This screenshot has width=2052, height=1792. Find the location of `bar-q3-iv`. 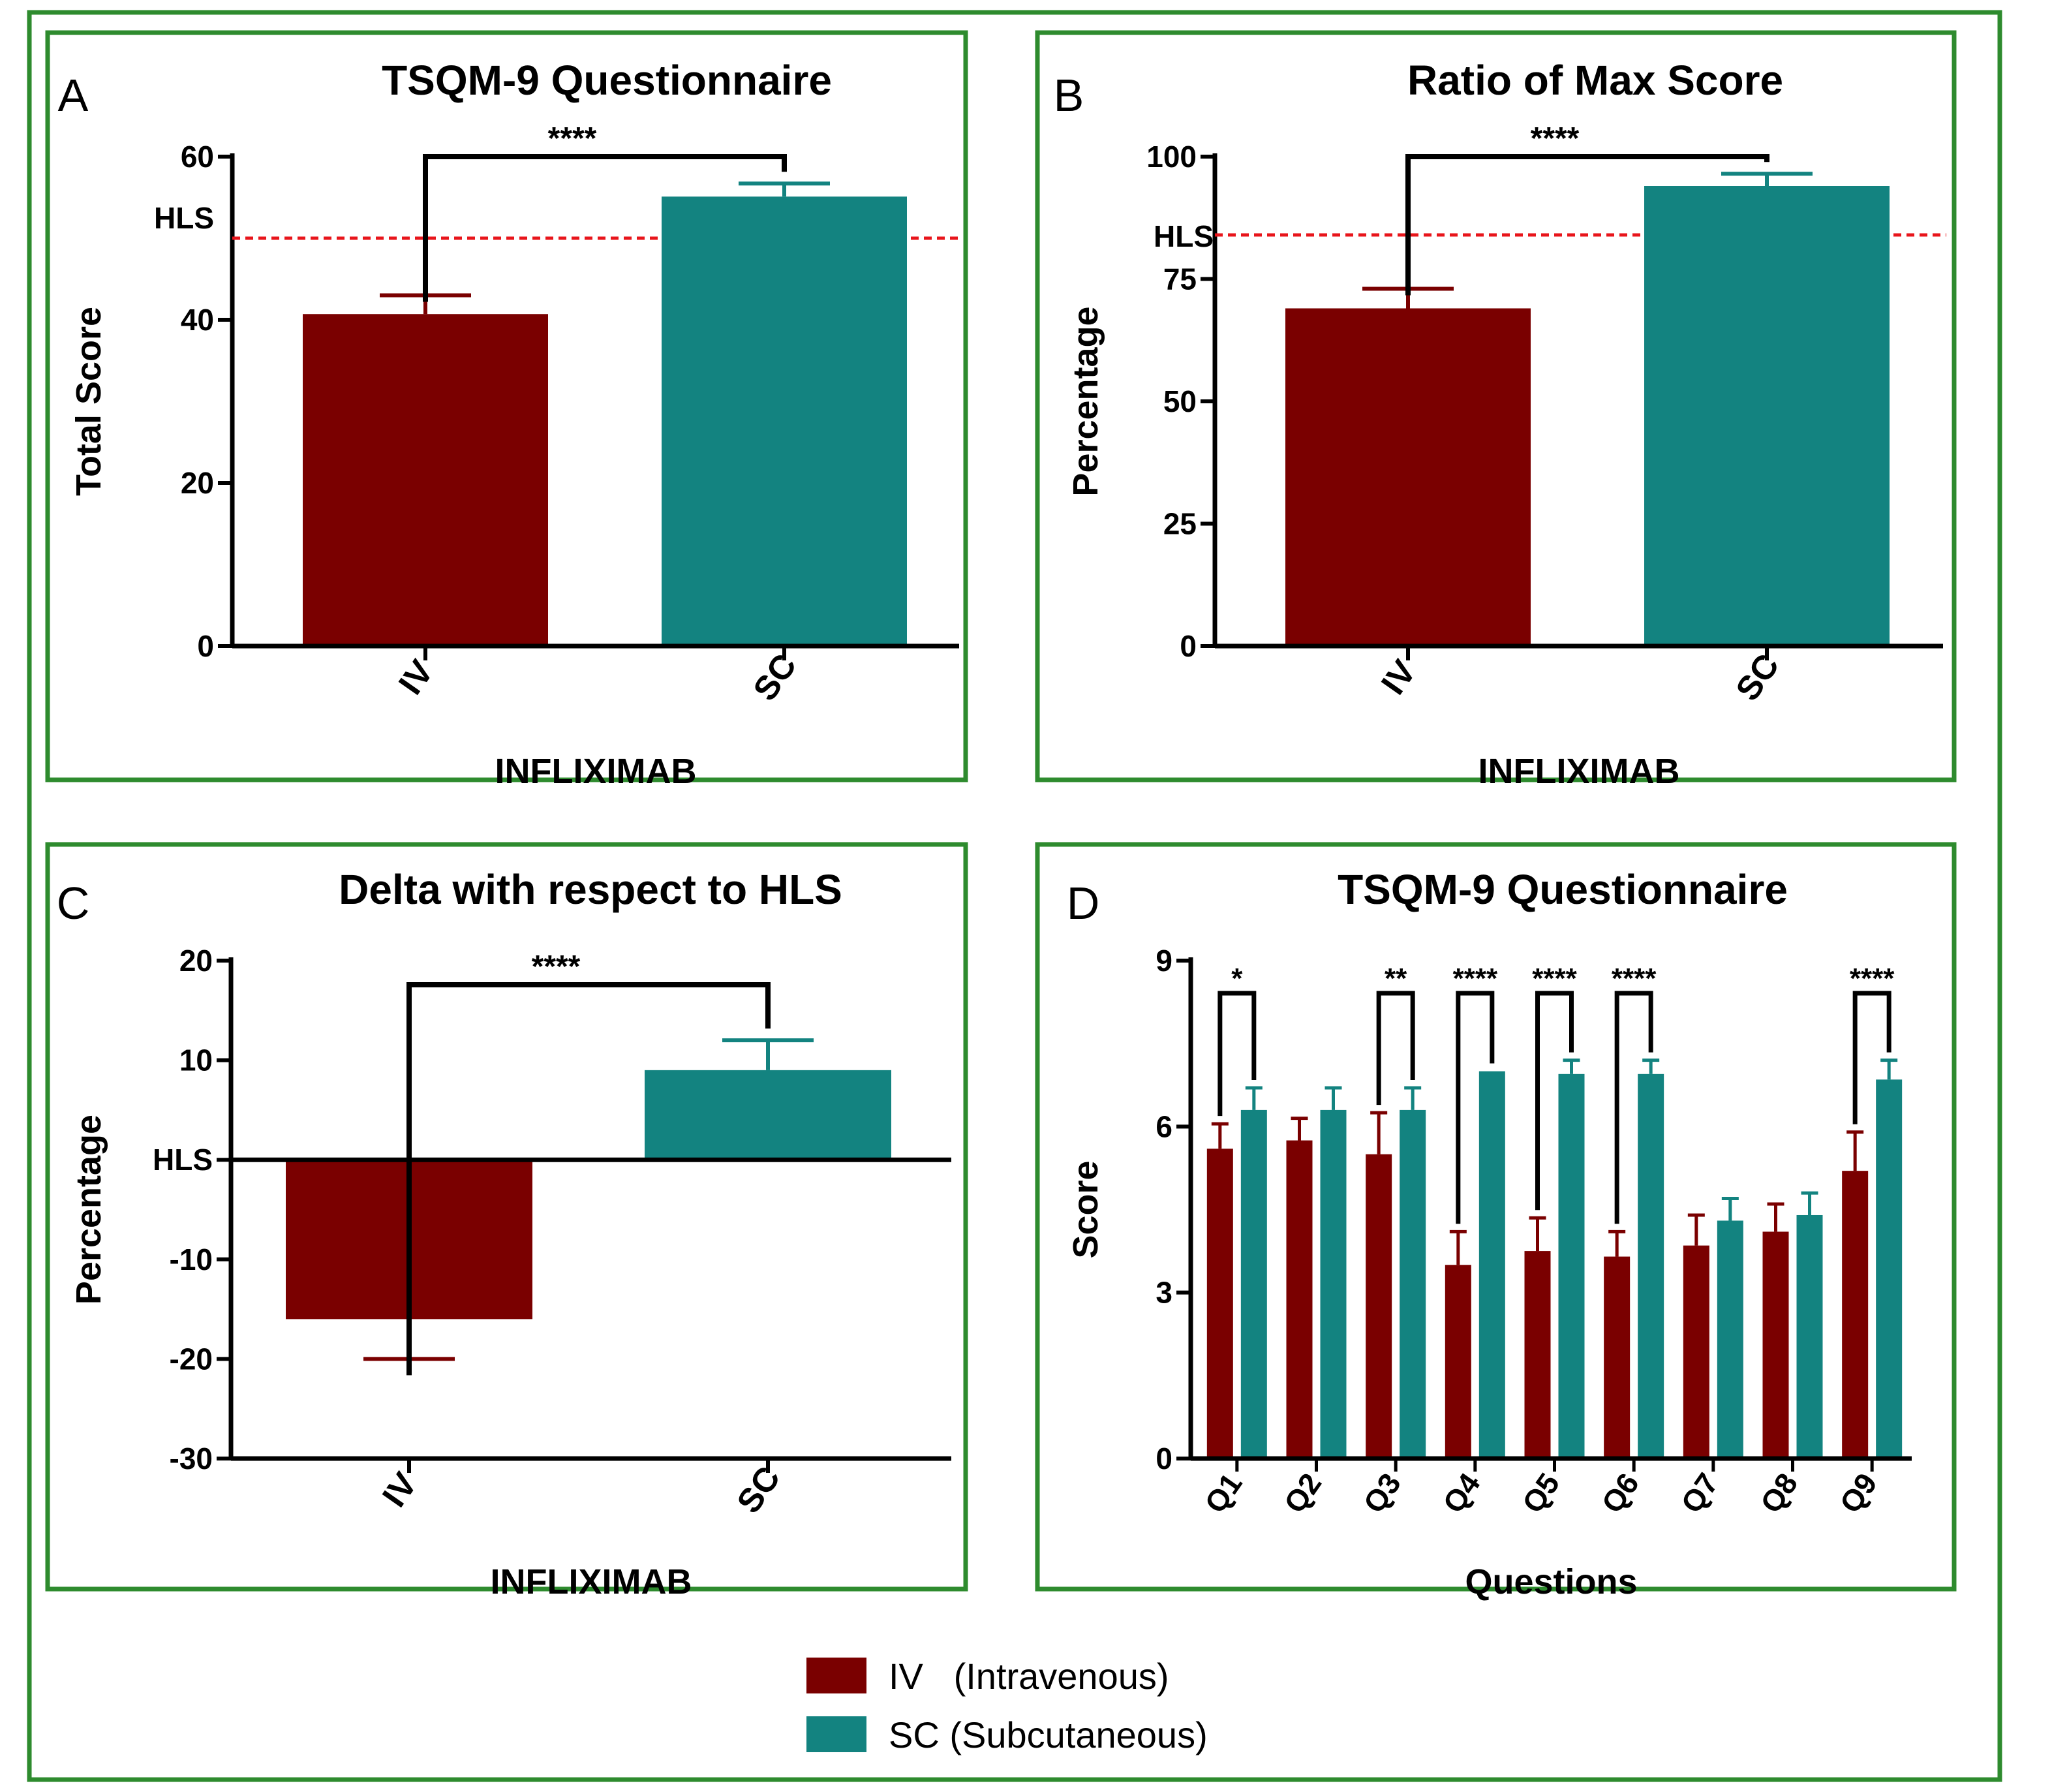

bar-q3-iv is located at coordinates (1379, 1306).